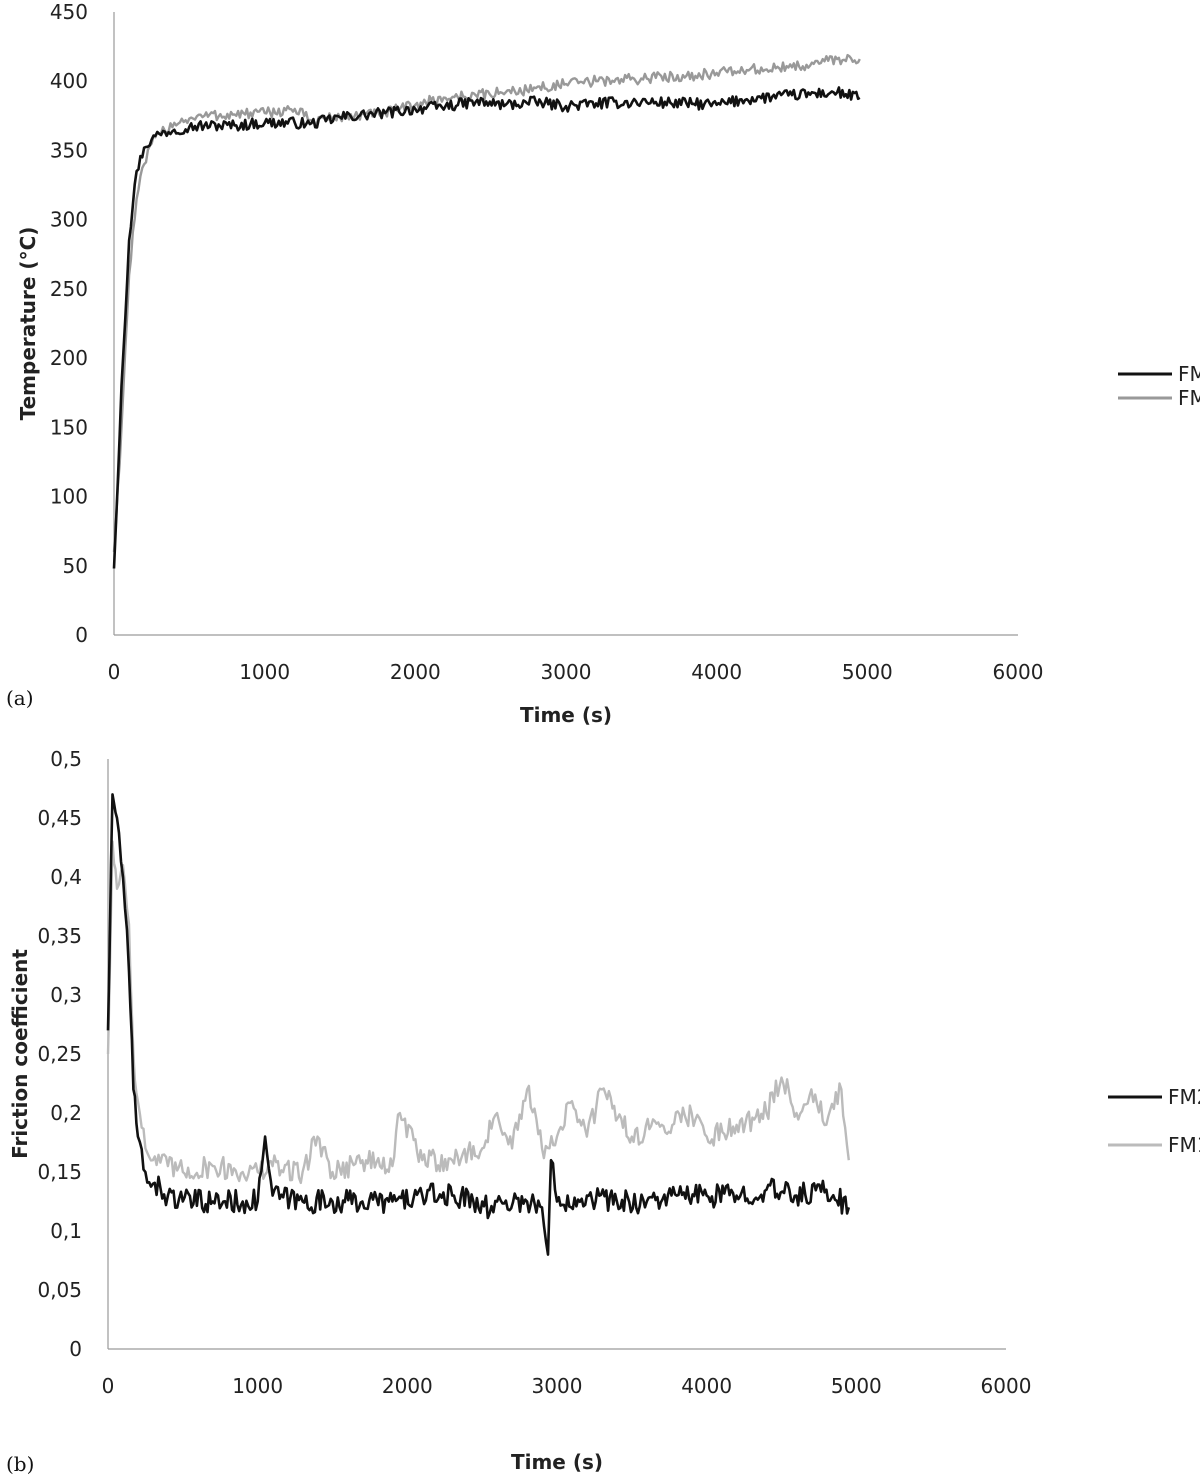 This screenshot has width=1200, height=1479. Describe the element at coordinates (75, 566) in the screenshot. I see `y-tick-label: 50` at that location.